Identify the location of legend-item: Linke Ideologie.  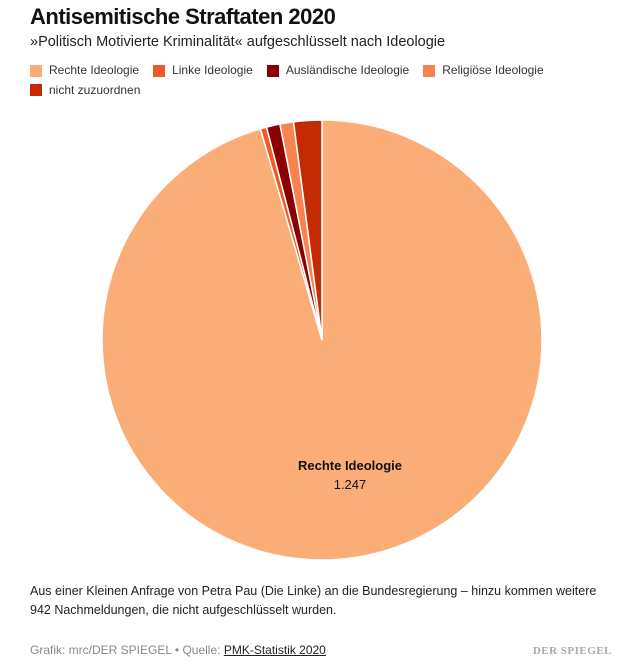
(203, 70).